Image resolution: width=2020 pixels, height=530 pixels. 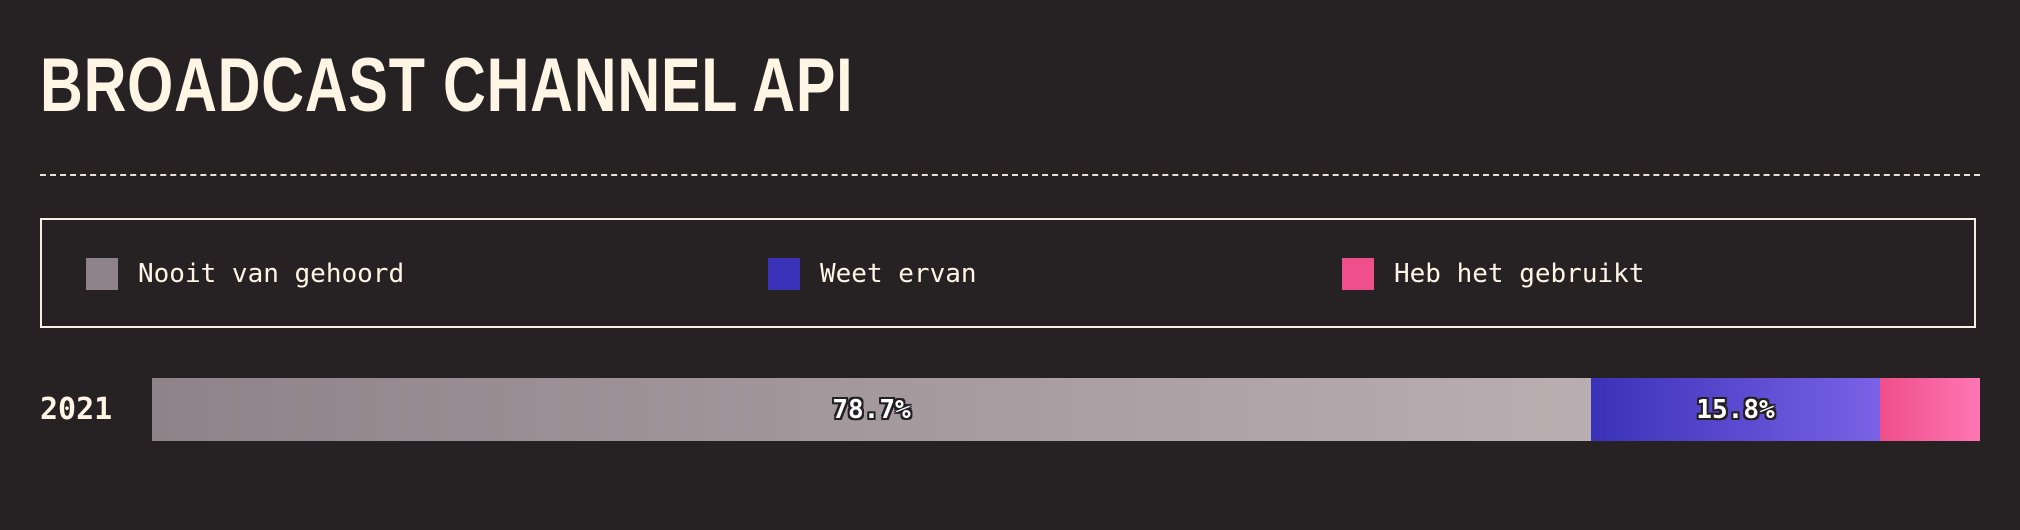 What do you see at coordinates (1519, 274) in the screenshot?
I see `legend-label-used: Heb het gebruikt` at bounding box center [1519, 274].